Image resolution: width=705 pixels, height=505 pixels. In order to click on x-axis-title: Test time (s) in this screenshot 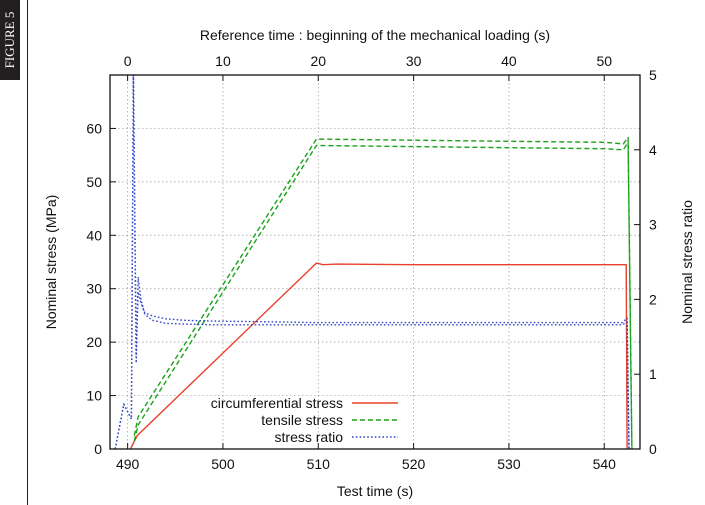, I will do `click(375, 491)`.